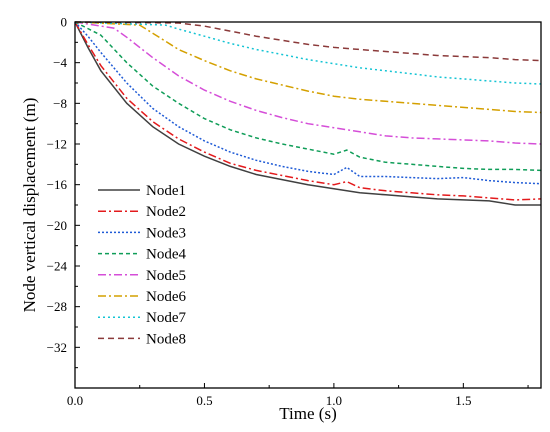  I want to click on y-tick-label: −24, so click(57, 266).